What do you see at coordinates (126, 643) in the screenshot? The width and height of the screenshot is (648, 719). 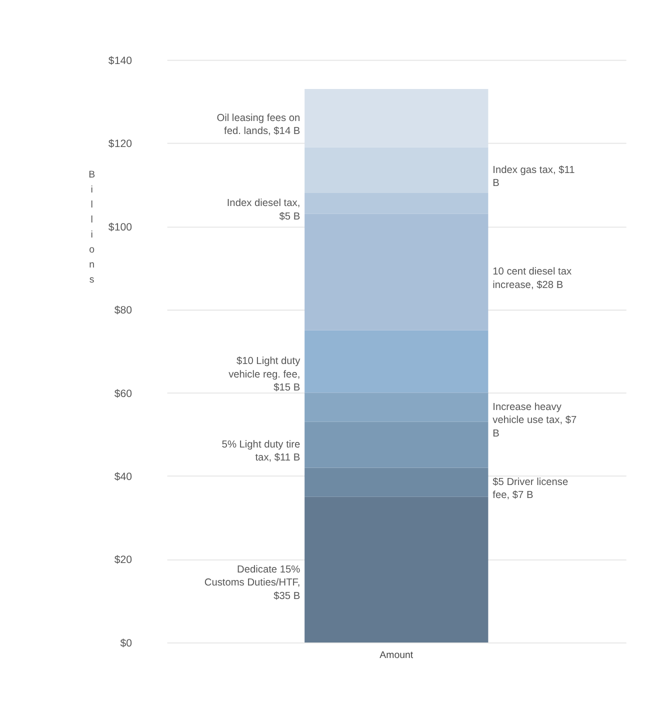 I see `y-tick-label: $0` at bounding box center [126, 643].